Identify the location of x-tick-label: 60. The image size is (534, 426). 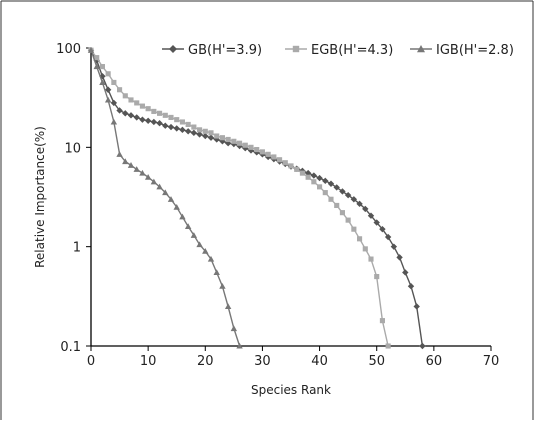
(434, 361).